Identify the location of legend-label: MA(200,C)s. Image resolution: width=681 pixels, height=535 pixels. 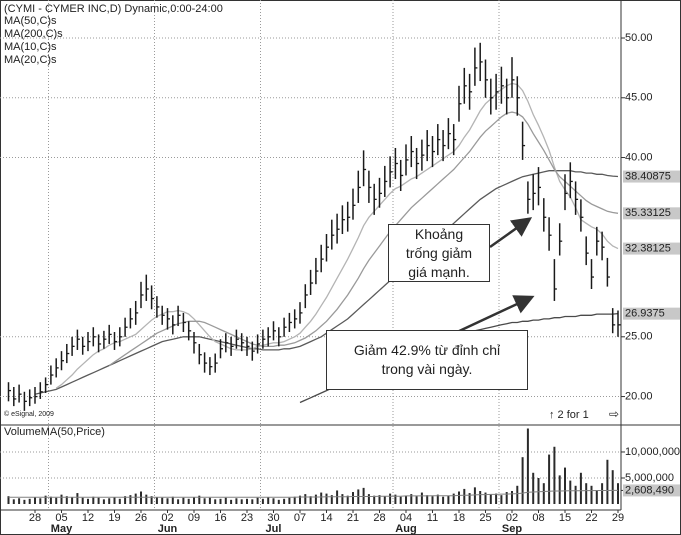
(33, 34).